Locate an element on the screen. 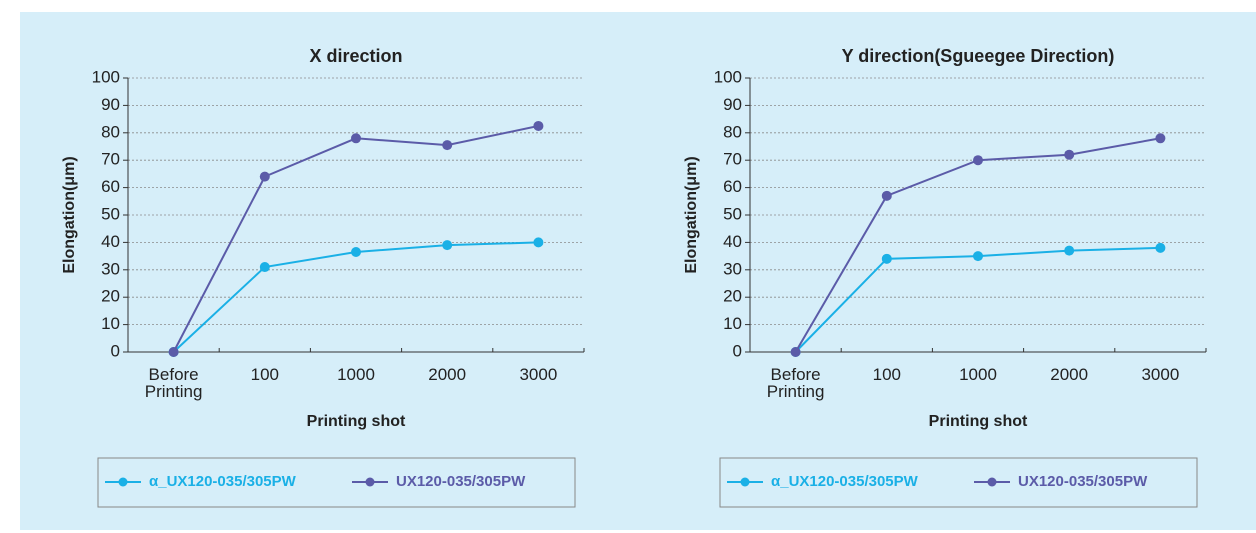  chart-title: Y direction(Sgueegee Direction) is located at coordinates (978, 56).